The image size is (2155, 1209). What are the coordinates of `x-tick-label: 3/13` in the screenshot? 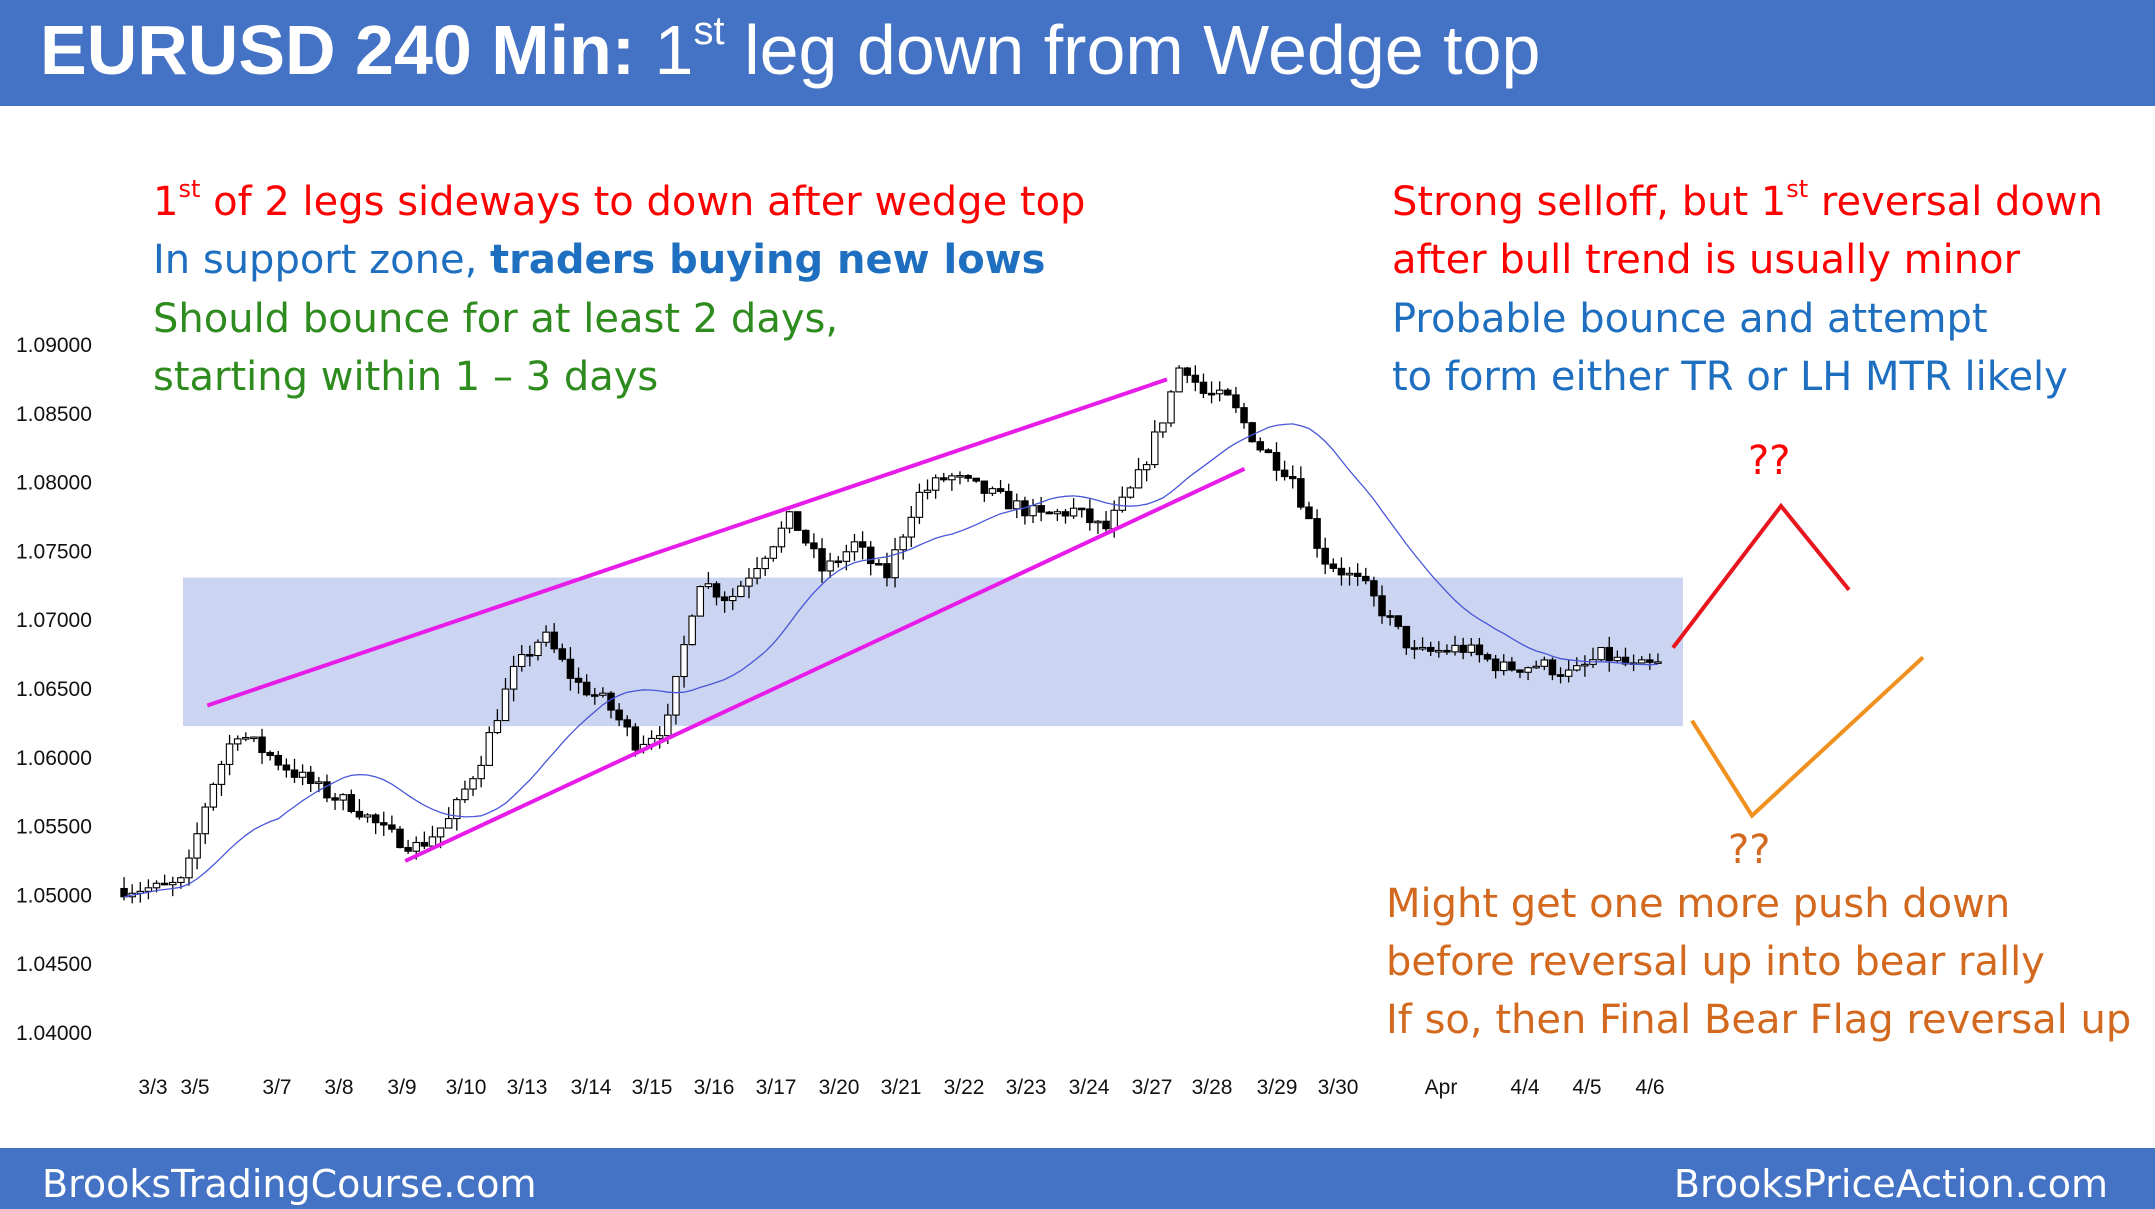 It's located at (527, 1087).